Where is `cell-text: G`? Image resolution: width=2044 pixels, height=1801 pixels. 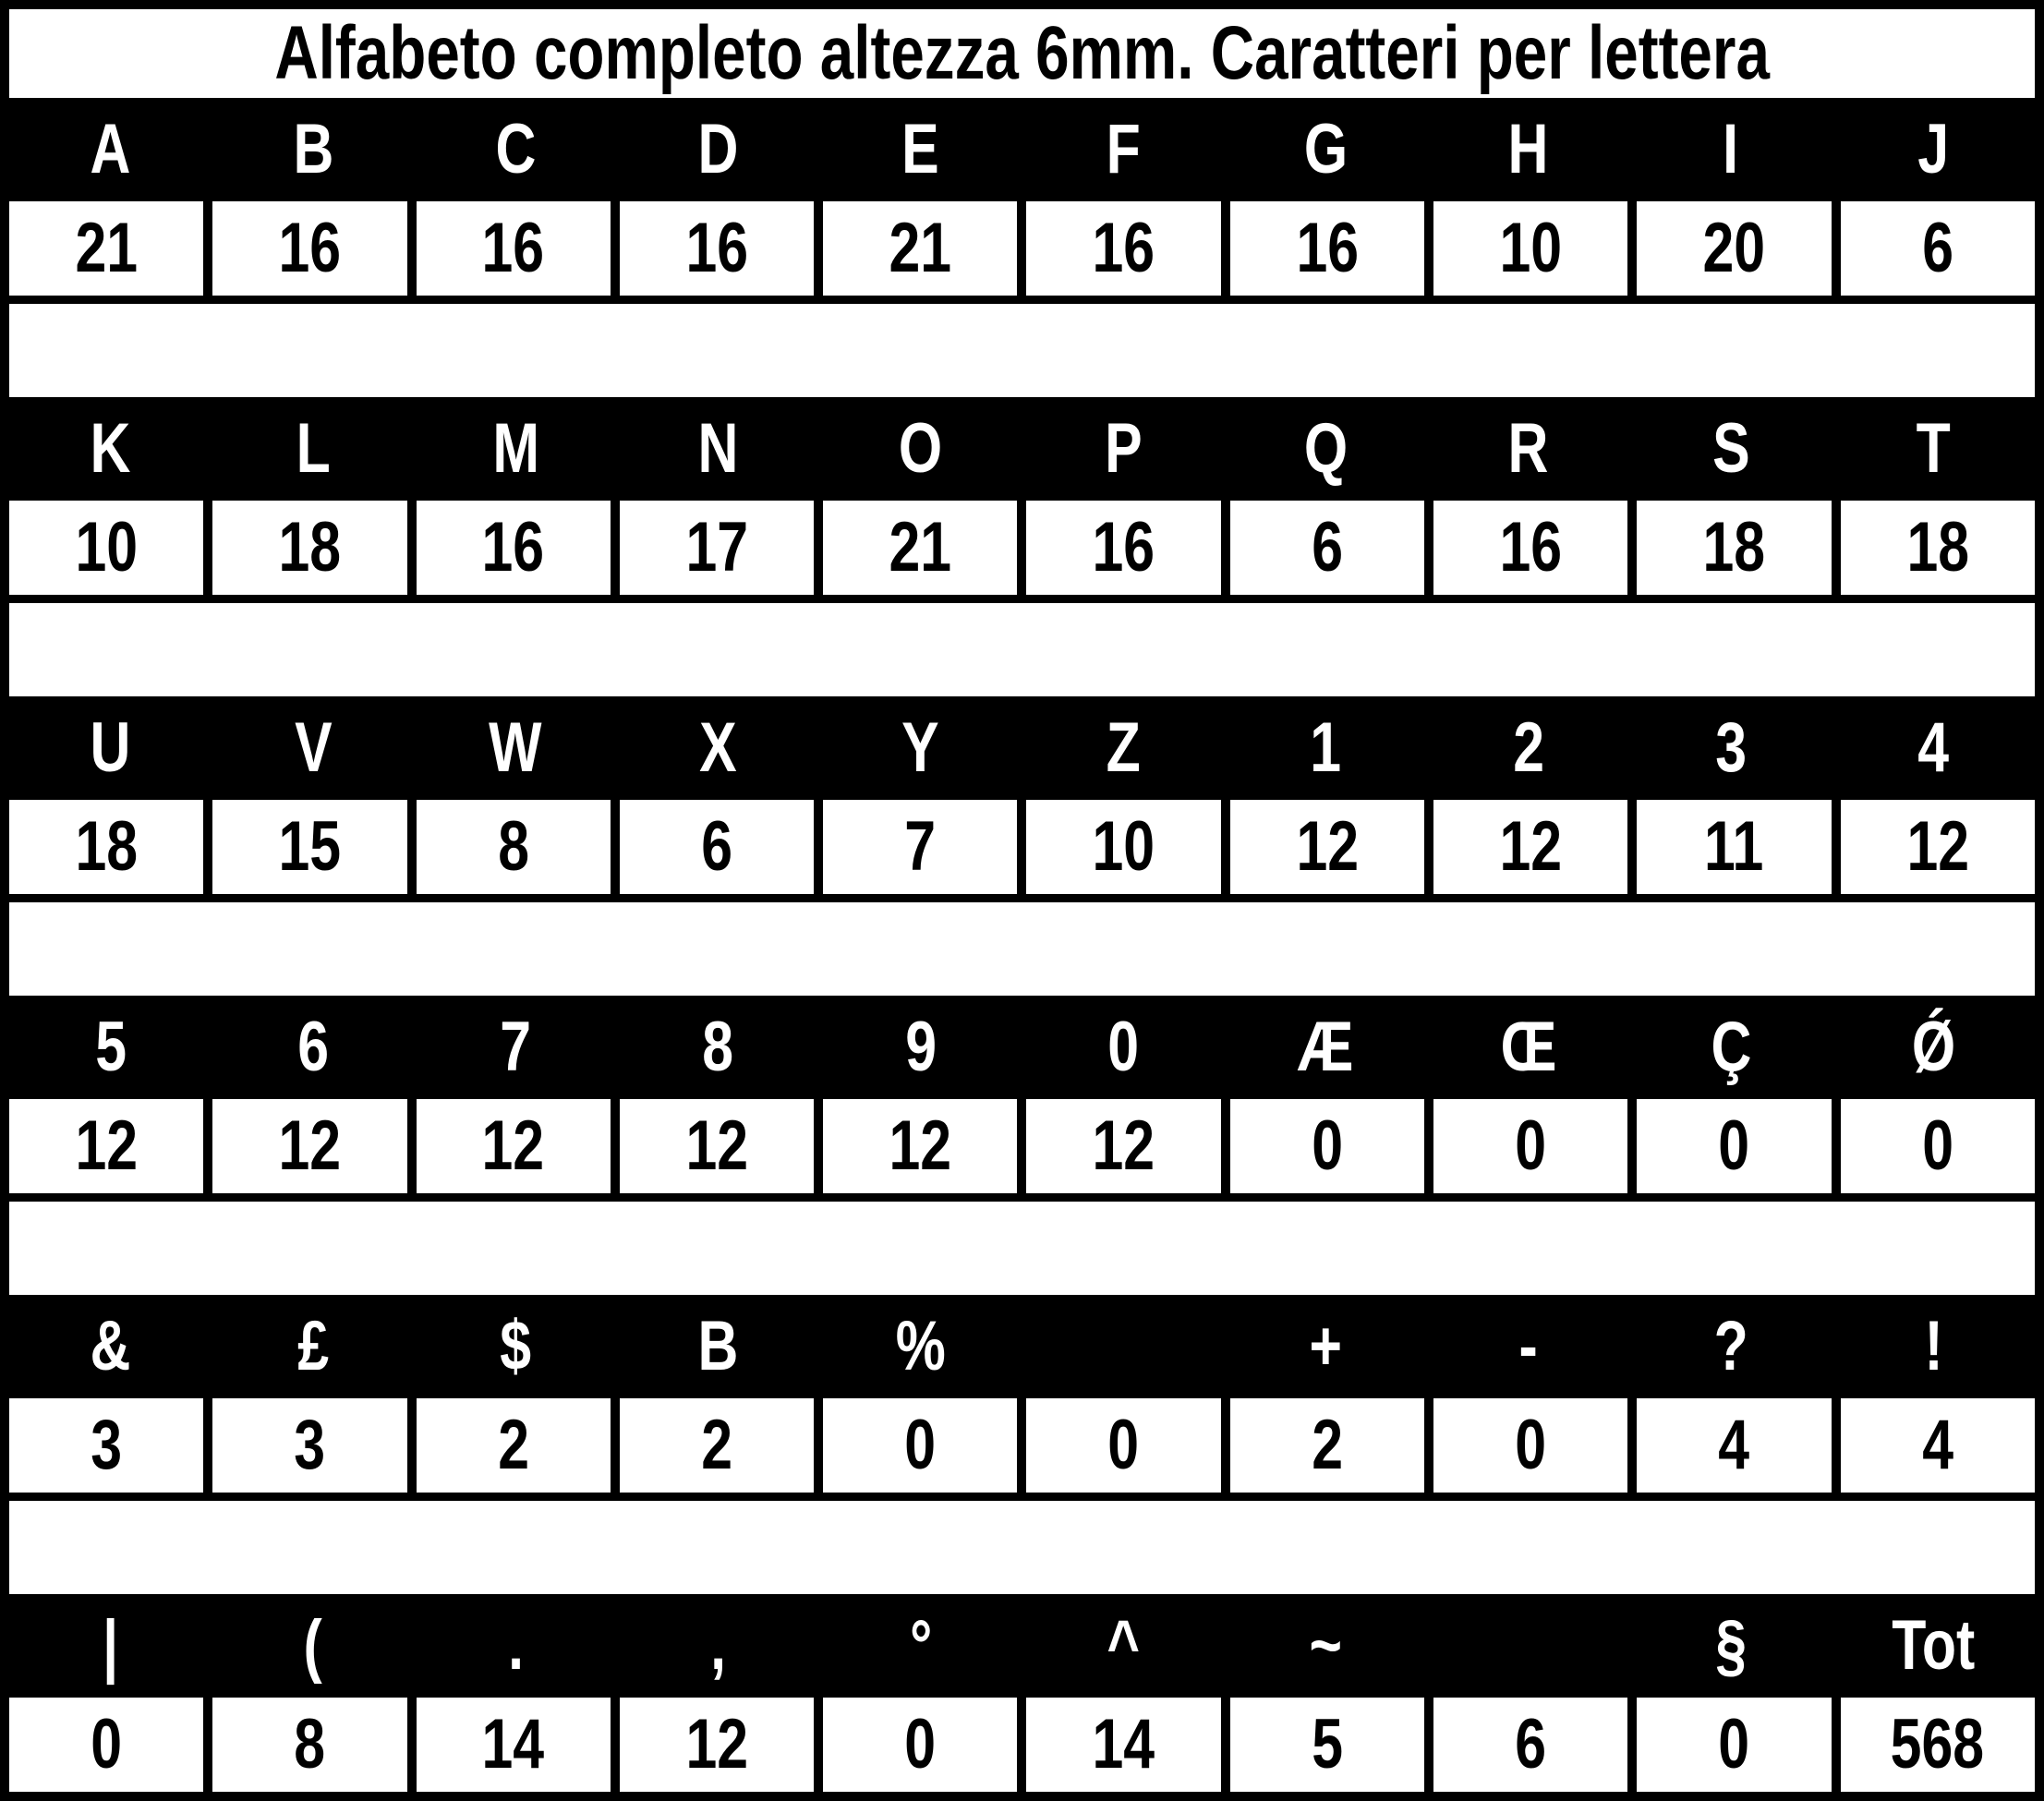
cell-text: G is located at coordinates (1326, 149).